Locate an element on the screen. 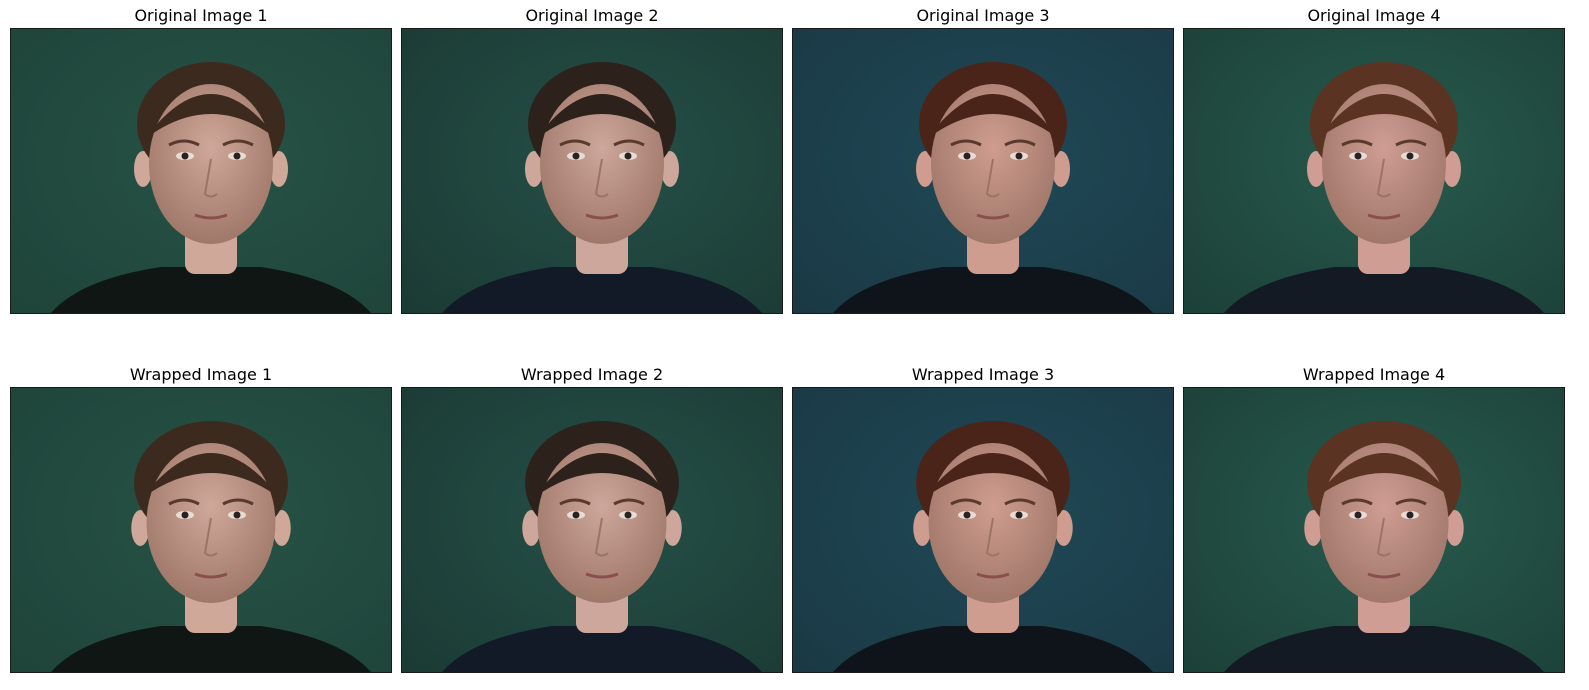 The height and width of the screenshot is (690, 1589). panel-title: Original Image 2 is located at coordinates (592, 15).